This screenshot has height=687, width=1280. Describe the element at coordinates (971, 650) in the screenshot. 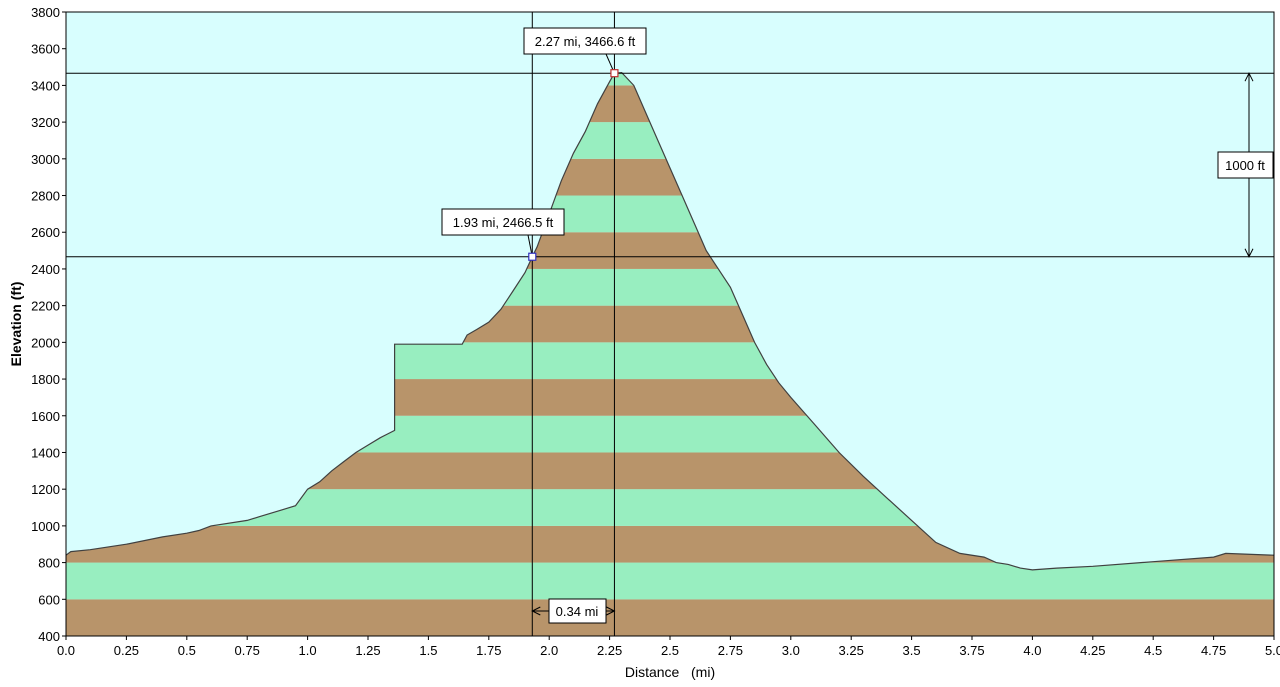

I see `x-tick-label: 3.75` at that location.